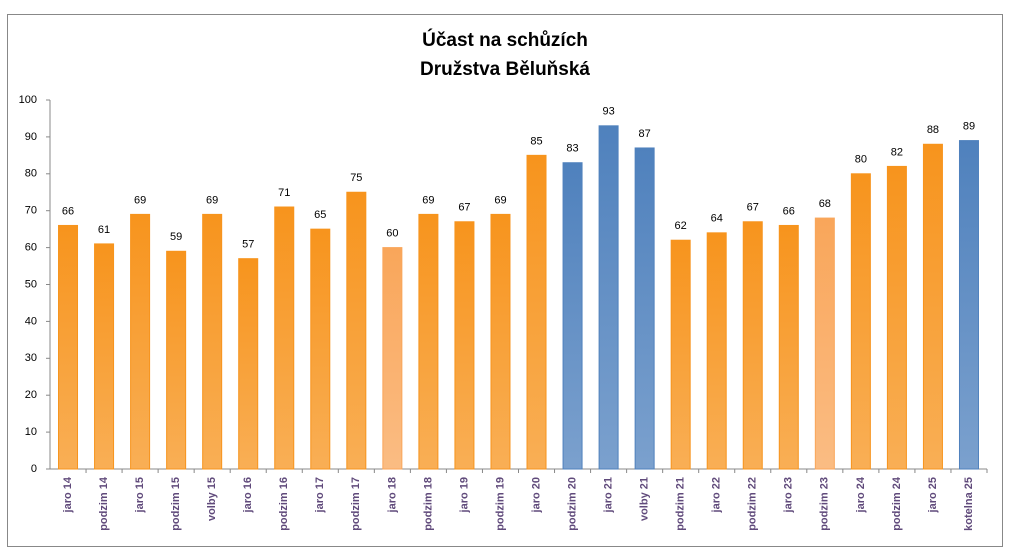 The height and width of the screenshot is (559, 1011). I want to click on x-tick-label: volby 15, so click(212, 499).